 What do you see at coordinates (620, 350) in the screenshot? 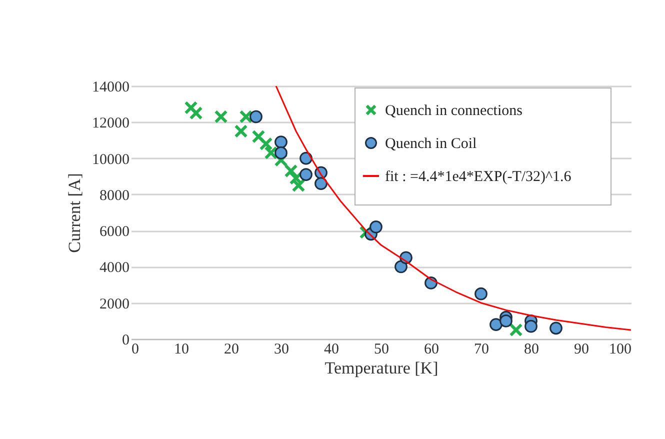
I see `x-tick-label: 100` at bounding box center [620, 350].